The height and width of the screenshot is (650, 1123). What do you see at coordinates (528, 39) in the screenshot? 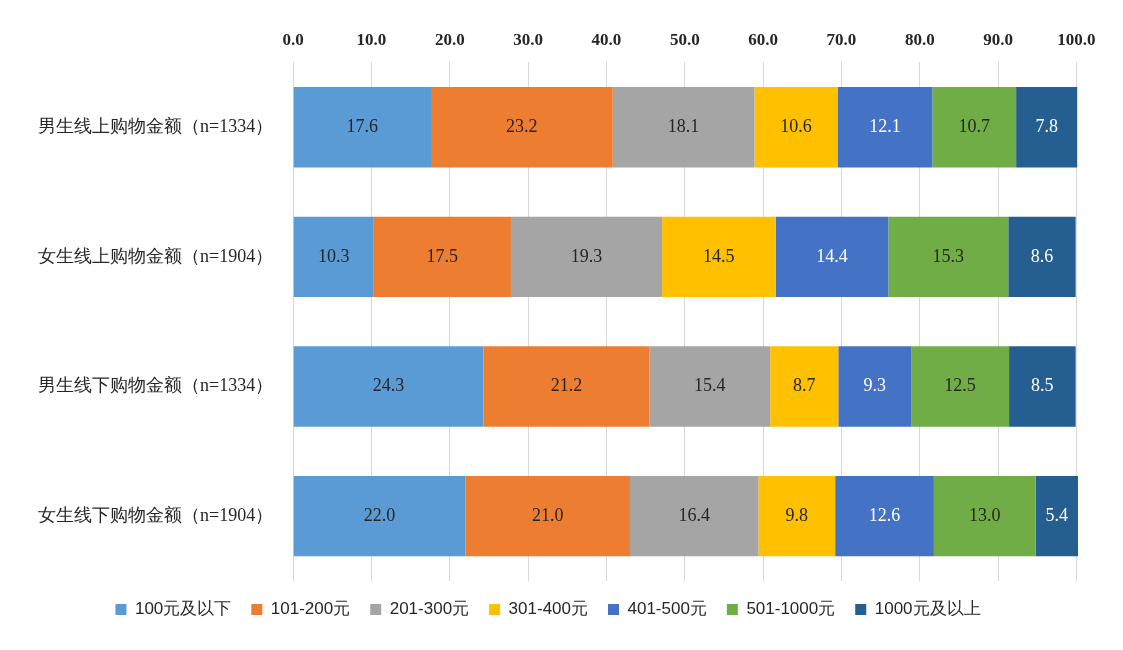
I see `x-tick-label: 30.0` at bounding box center [528, 39].